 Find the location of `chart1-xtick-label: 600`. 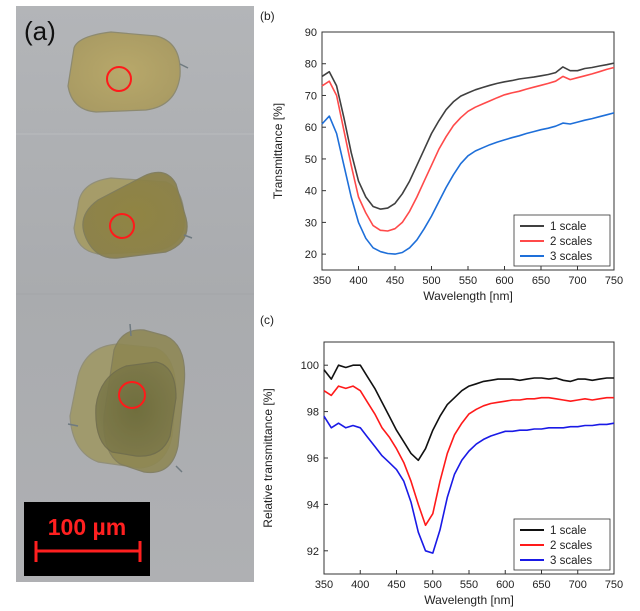

chart1-xtick-label: 600 is located at coordinates (505, 585).